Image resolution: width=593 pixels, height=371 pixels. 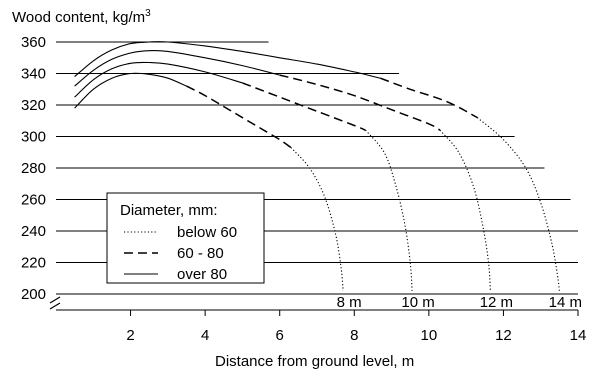 I want to click on x-tick-label-6: 6, so click(x=280, y=335).